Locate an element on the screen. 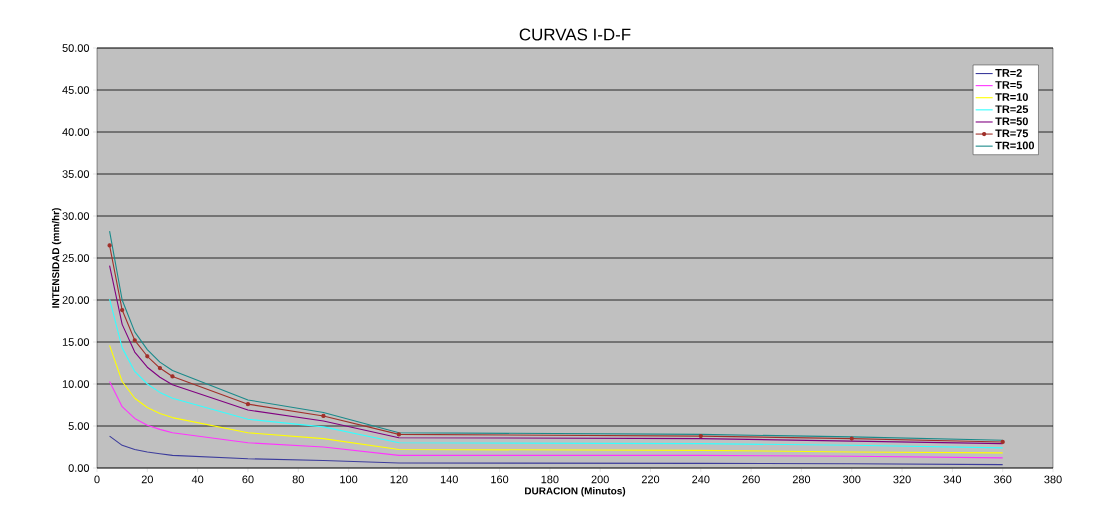 The height and width of the screenshot is (510, 1118). y-tick-label: 5.00 is located at coordinates (79, 426).